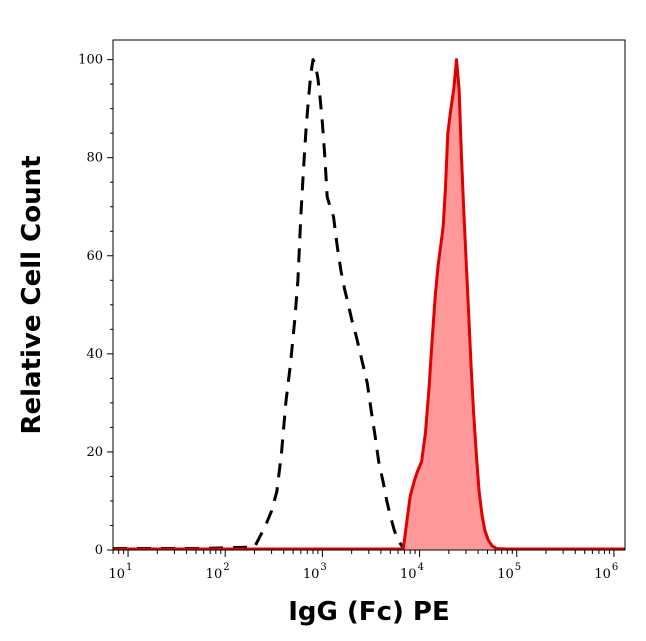 This screenshot has width=646, height=641. Describe the element at coordinates (505, 574) in the screenshot. I see `x-tick-label-5: 10` at that location.